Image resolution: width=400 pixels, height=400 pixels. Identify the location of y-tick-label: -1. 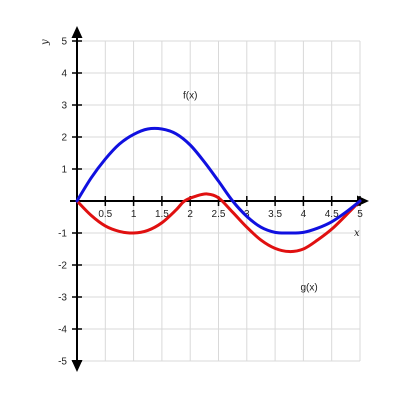
(62, 234).